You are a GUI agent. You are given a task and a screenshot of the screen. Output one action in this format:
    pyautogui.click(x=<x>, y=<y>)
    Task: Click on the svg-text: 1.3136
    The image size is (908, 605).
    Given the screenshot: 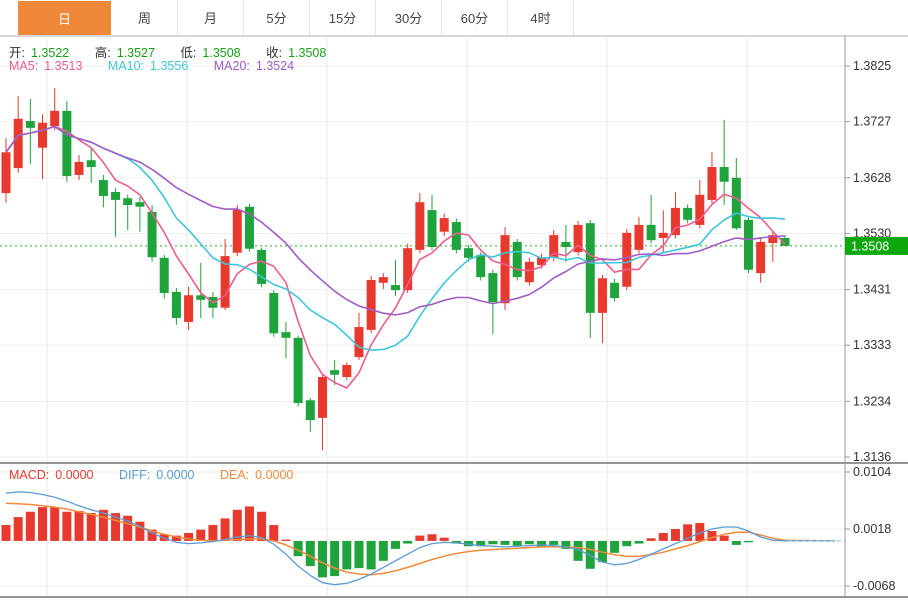 What is the action you would take?
    pyautogui.click(x=872, y=457)
    